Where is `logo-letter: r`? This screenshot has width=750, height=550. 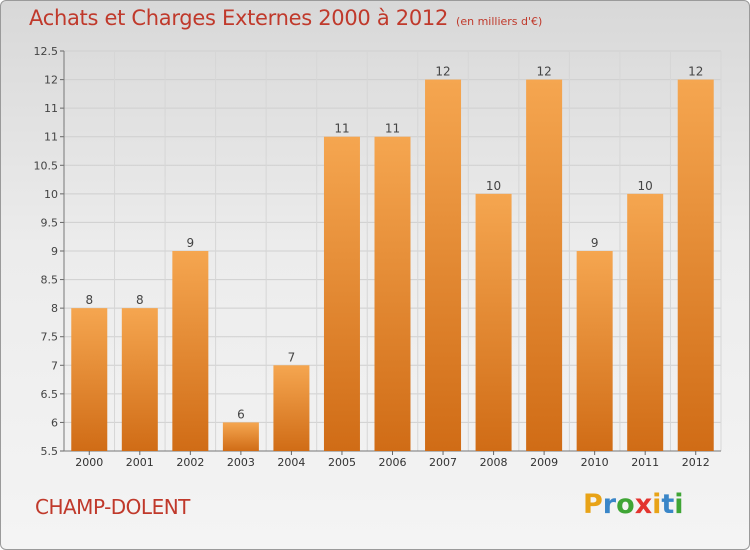 logo-letter: r is located at coordinates (609, 504).